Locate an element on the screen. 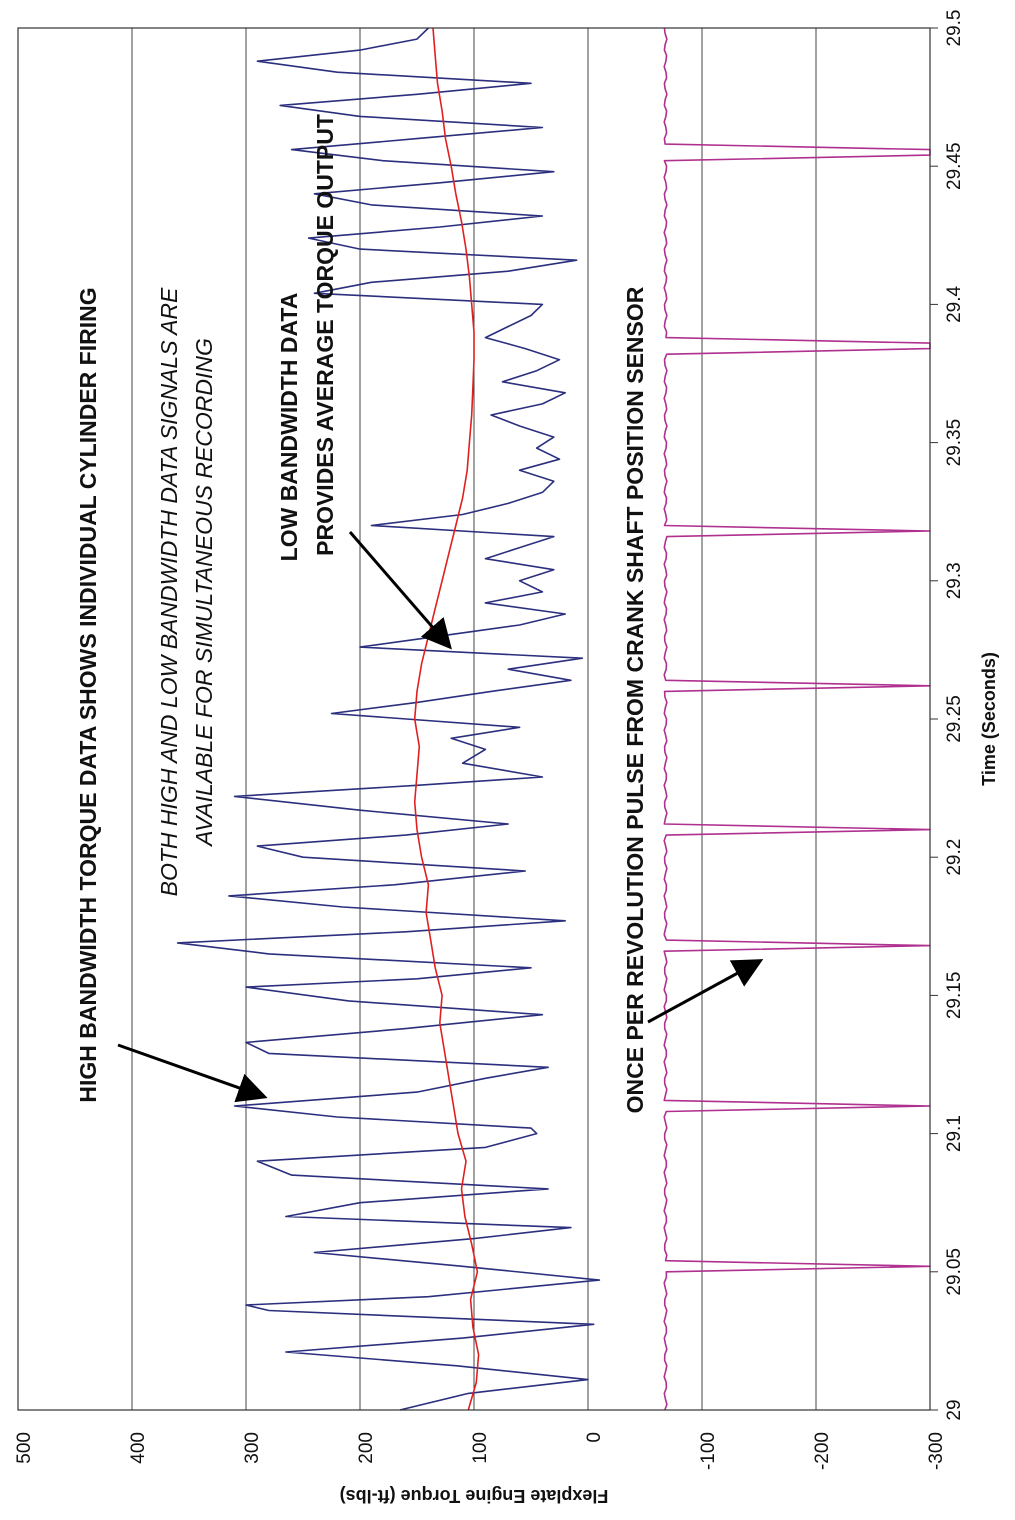  arrow-crank-pulse is located at coordinates (705, 991).